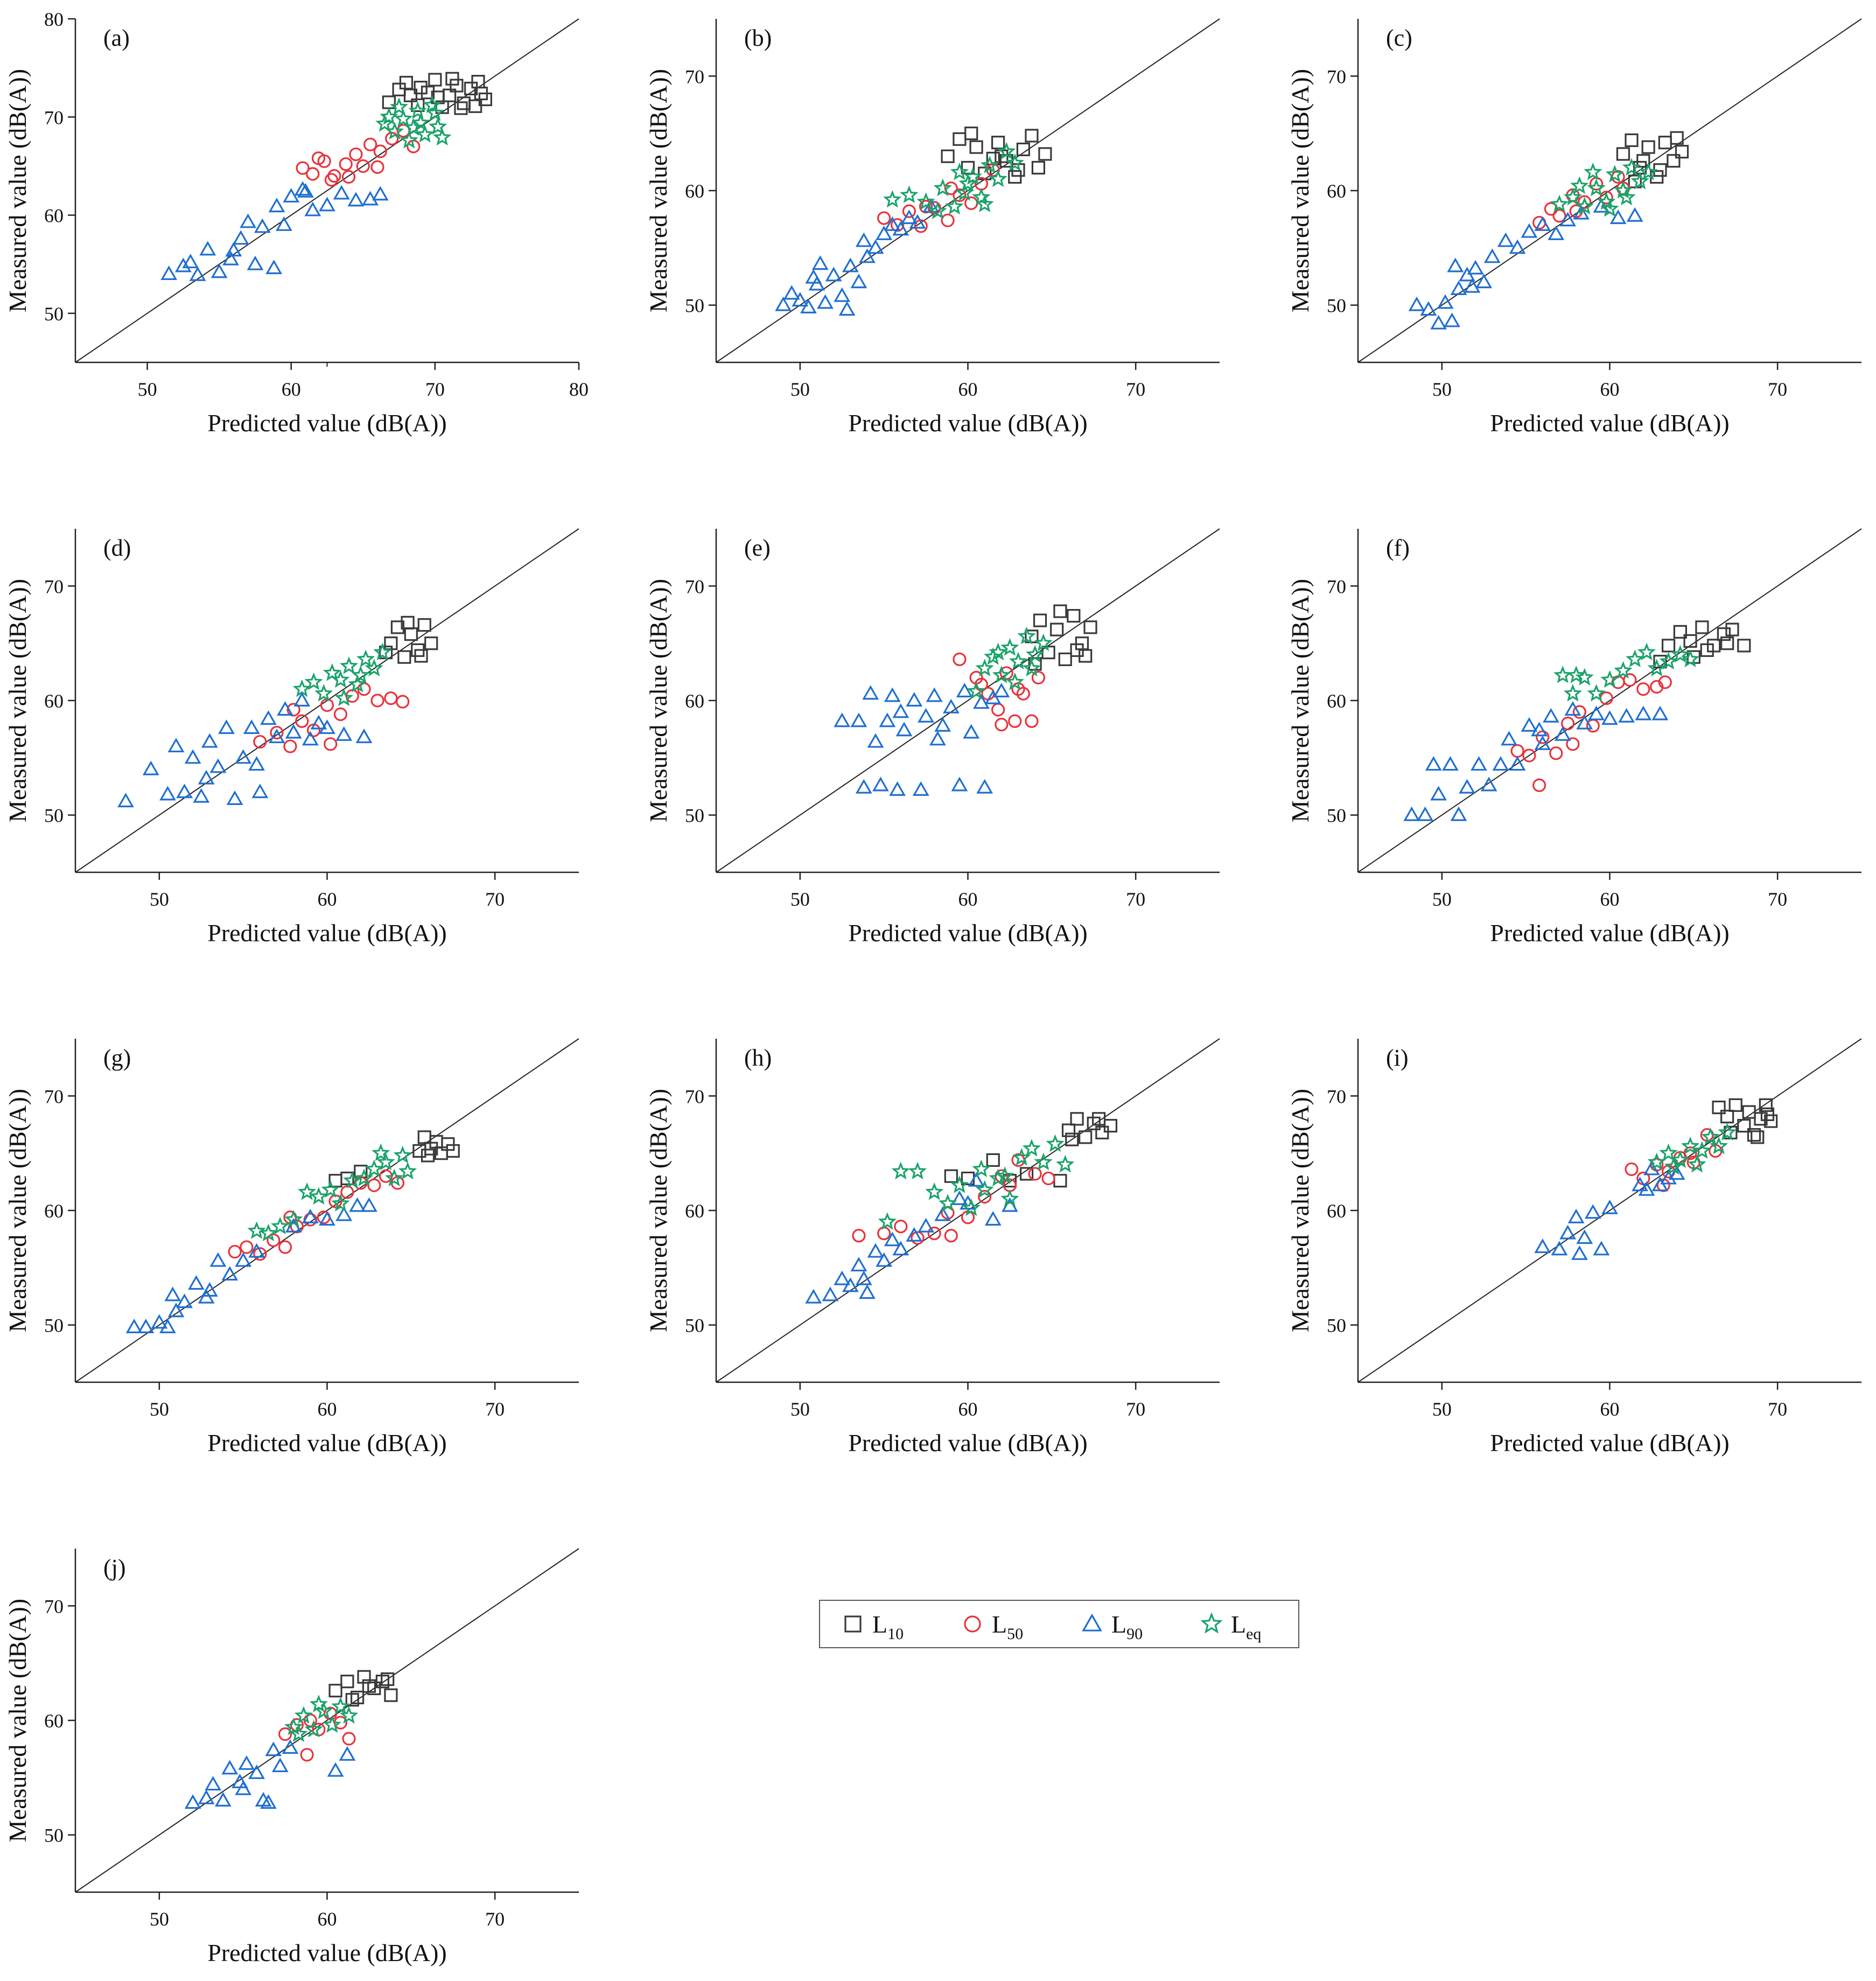  Describe the element at coordinates (1336, 701) in the screenshot. I see `y-tick-label: 60` at that location.